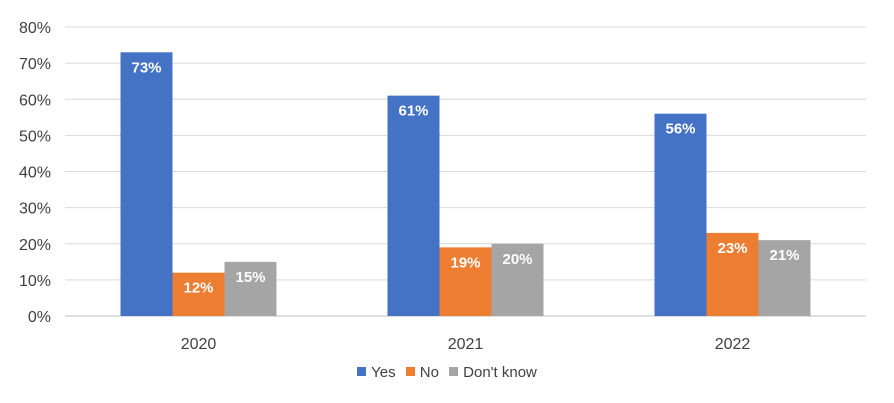  Describe the element at coordinates (517, 259) in the screenshot. I see `data-label-dont-know-2021: 20%` at that location.